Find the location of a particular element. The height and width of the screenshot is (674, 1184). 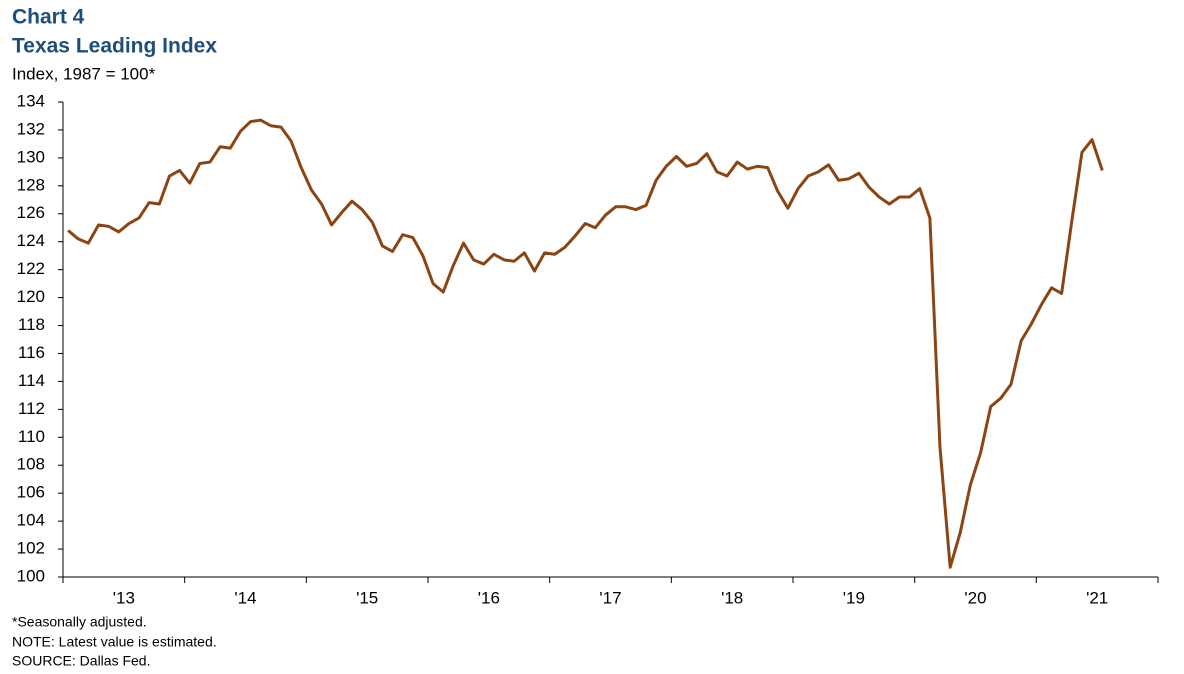

y-tick-label: 132 is located at coordinates (31, 128).